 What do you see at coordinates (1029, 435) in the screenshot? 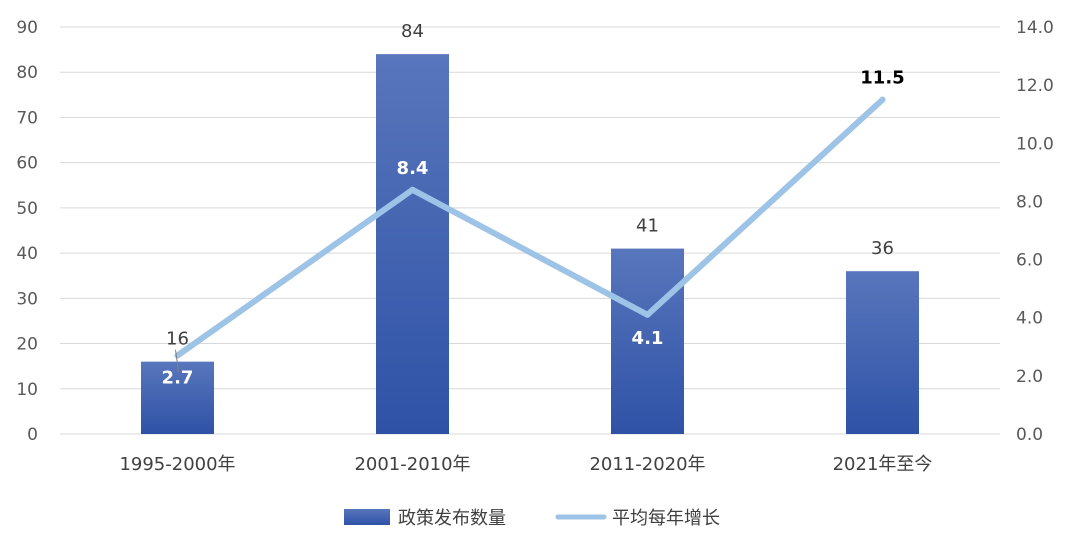
I see `right-axis-tick-label: 0.0` at bounding box center [1029, 435].